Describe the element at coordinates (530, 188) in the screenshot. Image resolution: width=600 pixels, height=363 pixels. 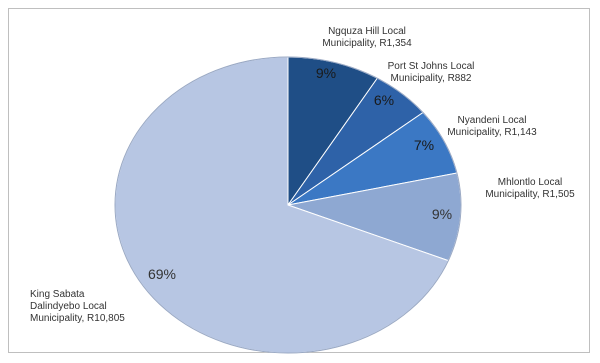
I see `slice-category-label: Mhlontlo Local Municipality, R1,505` at that location.